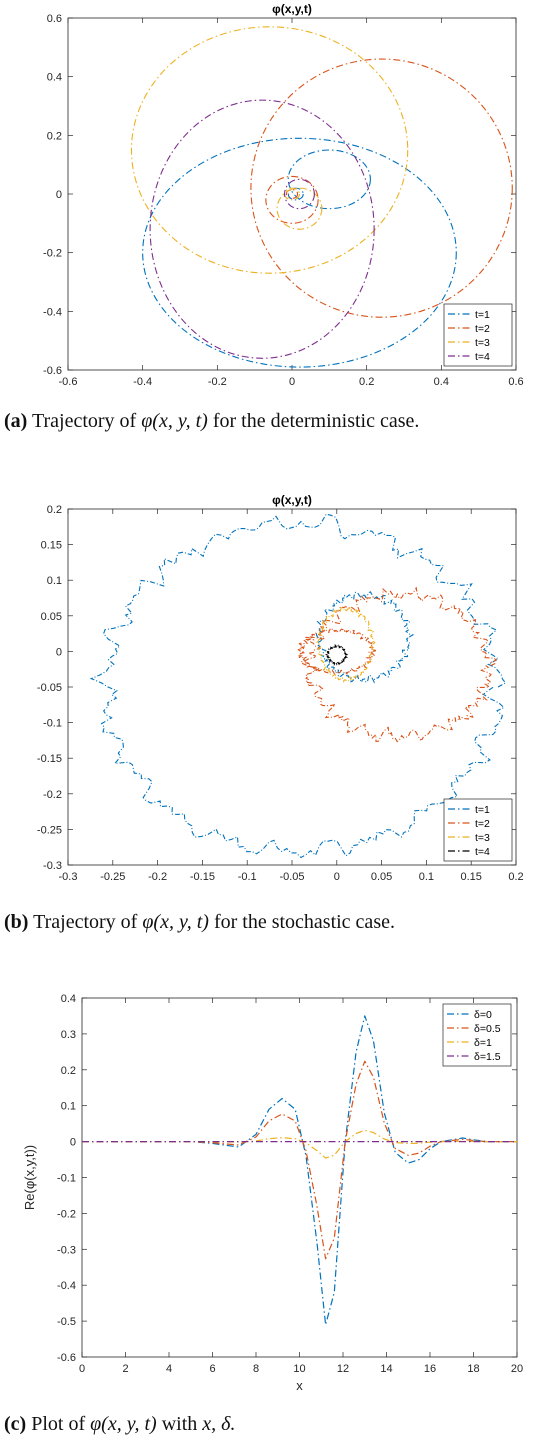 The image size is (550, 1453). Describe the element at coordinates (169, 1369) in the screenshot. I see `x-tick-label: 4` at that location.